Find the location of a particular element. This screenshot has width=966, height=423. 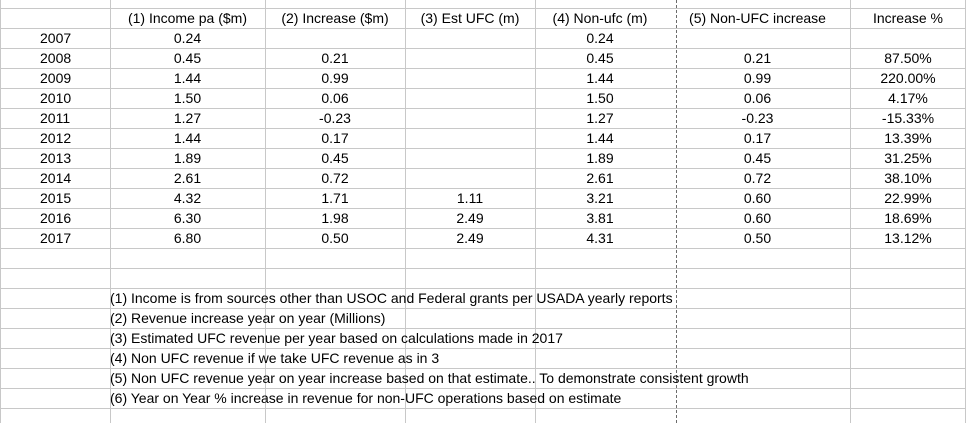

cell-non-ufc-increase: 0.72 is located at coordinates (757, 178).